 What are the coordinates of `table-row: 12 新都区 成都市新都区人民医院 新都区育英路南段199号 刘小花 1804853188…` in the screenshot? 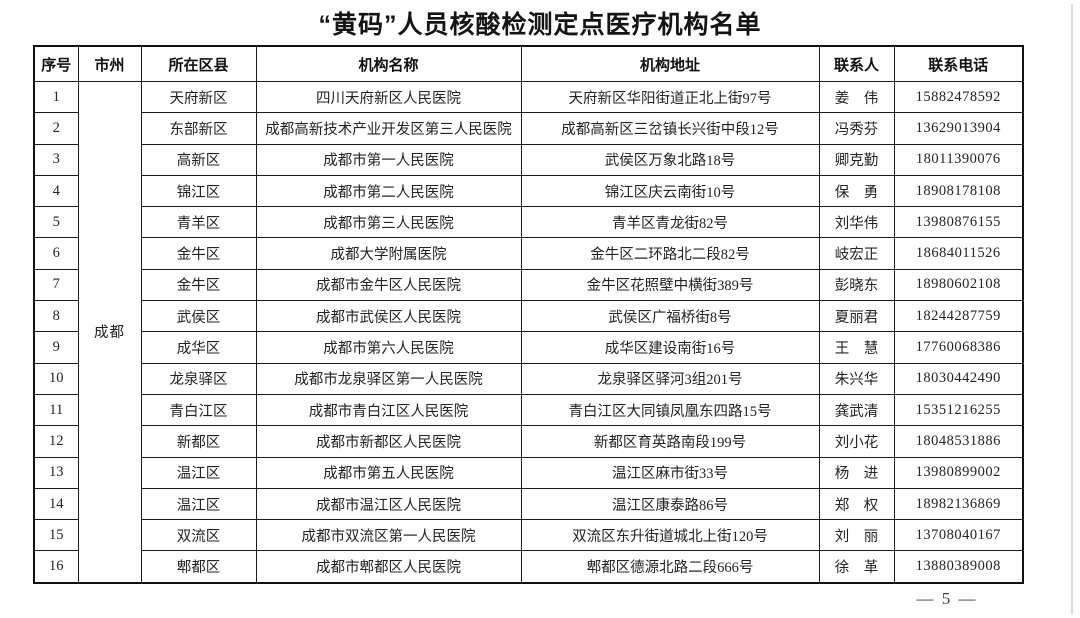 It's located at (528, 441).